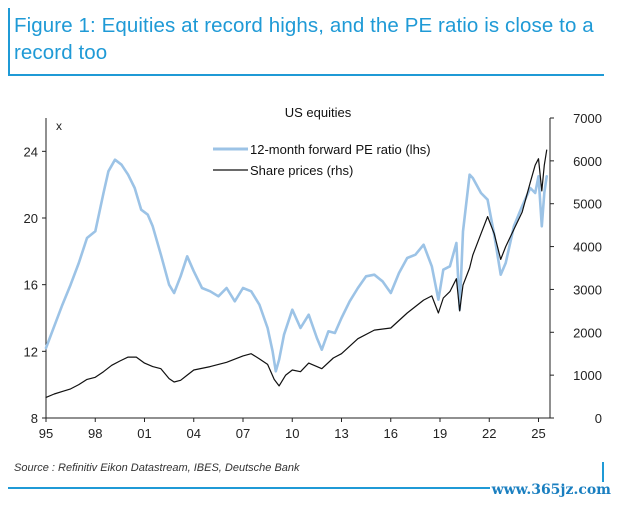 This screenshot has height=506, width=621. Describe the element at coordinates (489, 433) in the screenshot. I see `x-tick-label: 22` at that location.